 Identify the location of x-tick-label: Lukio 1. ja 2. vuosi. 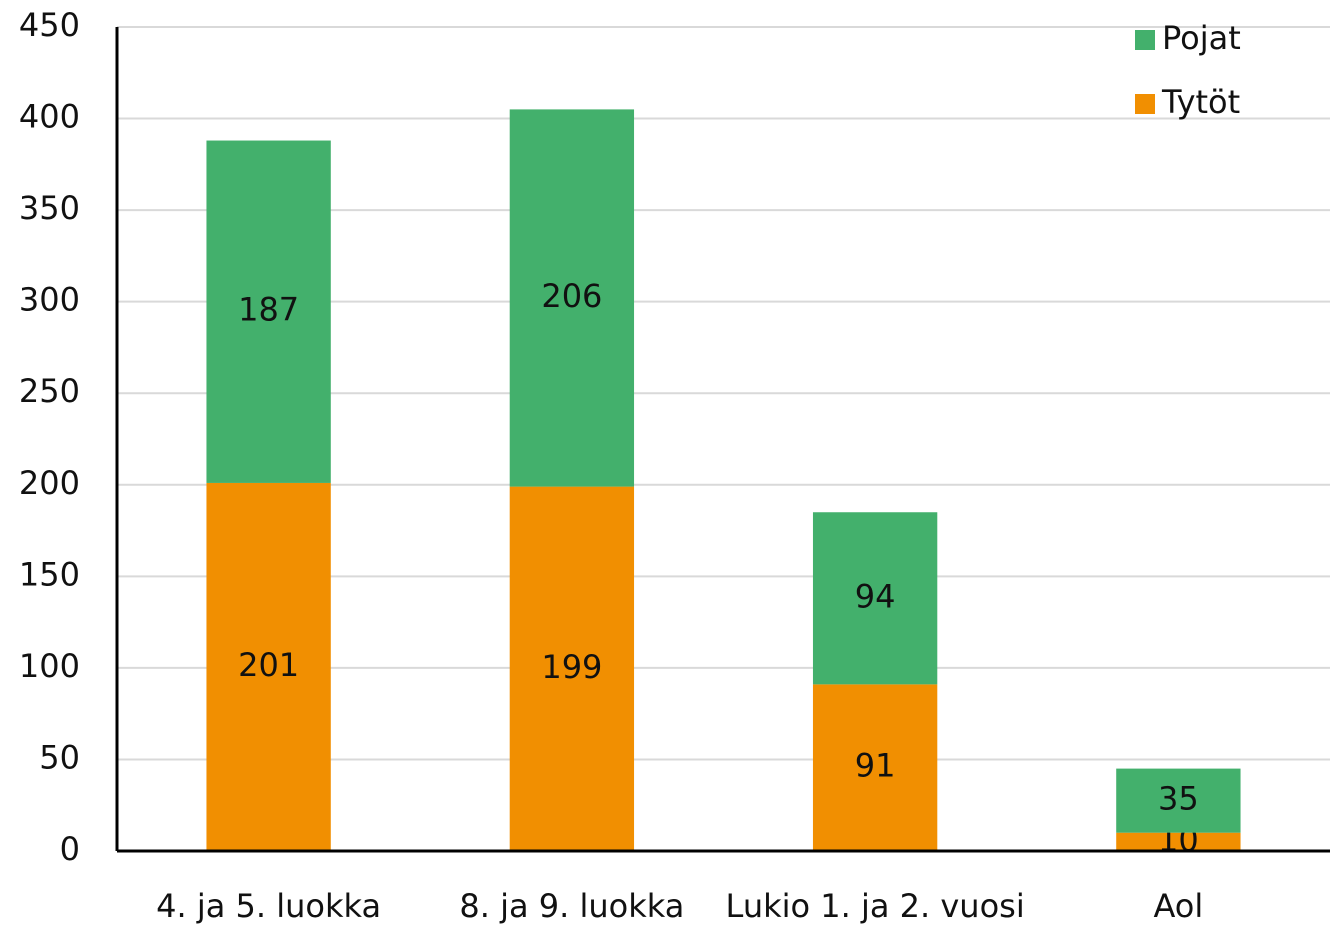
(875, 906).